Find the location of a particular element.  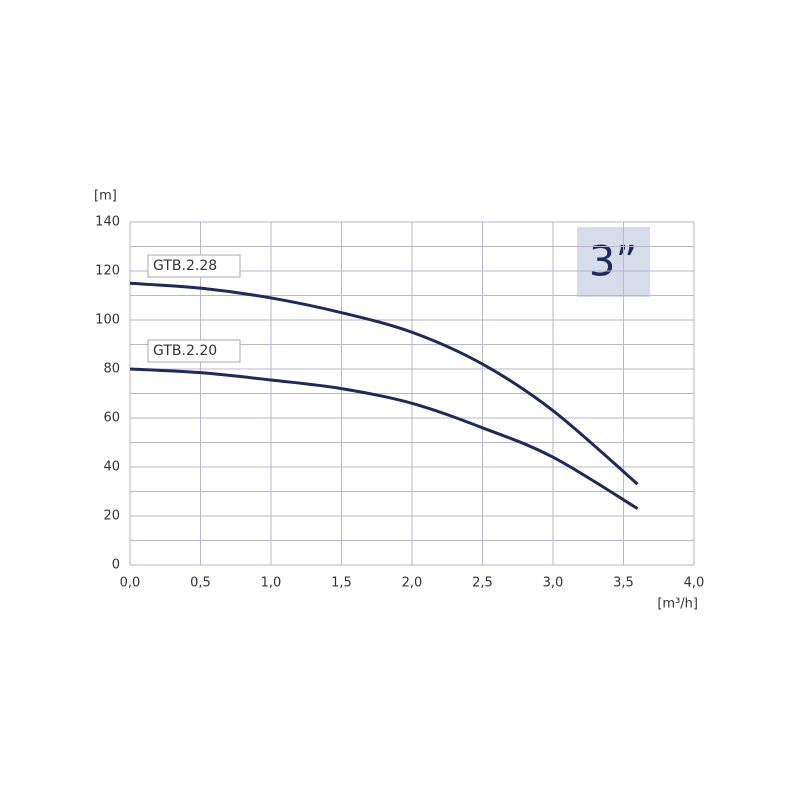

x-tick-label: 4,0 is located at coordinates (694, 583).